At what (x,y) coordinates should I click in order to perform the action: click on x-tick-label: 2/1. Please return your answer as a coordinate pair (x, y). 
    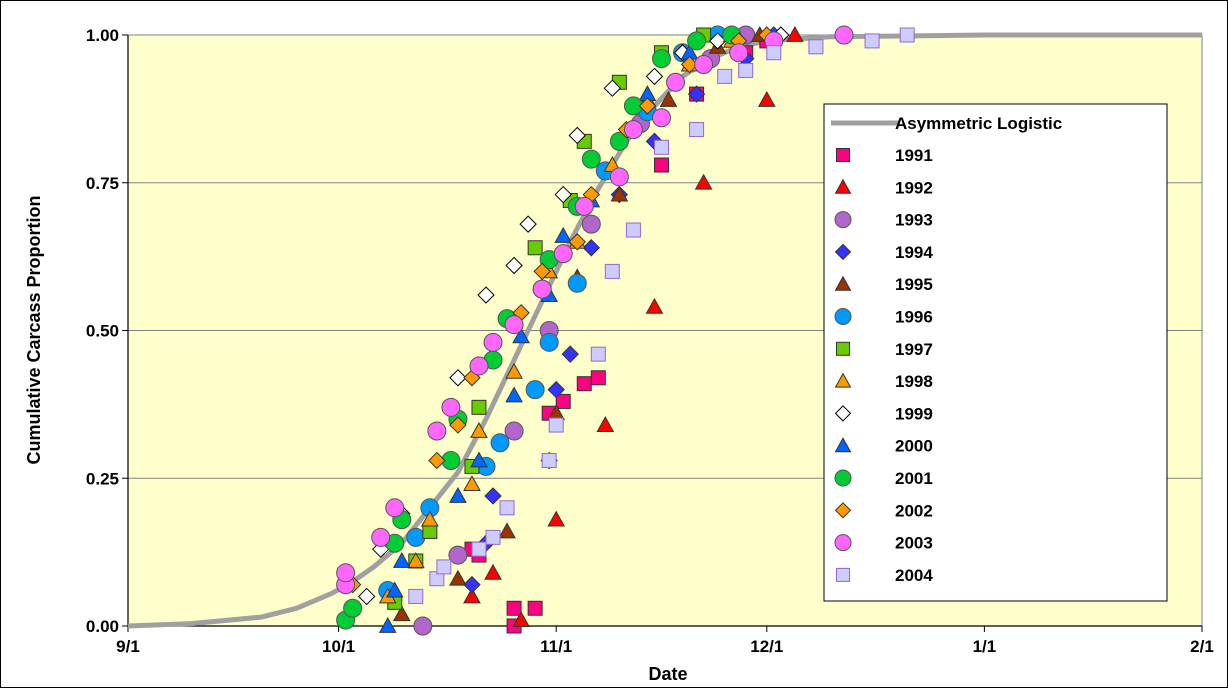
    Looking at the image, I should click on (1202, 646).